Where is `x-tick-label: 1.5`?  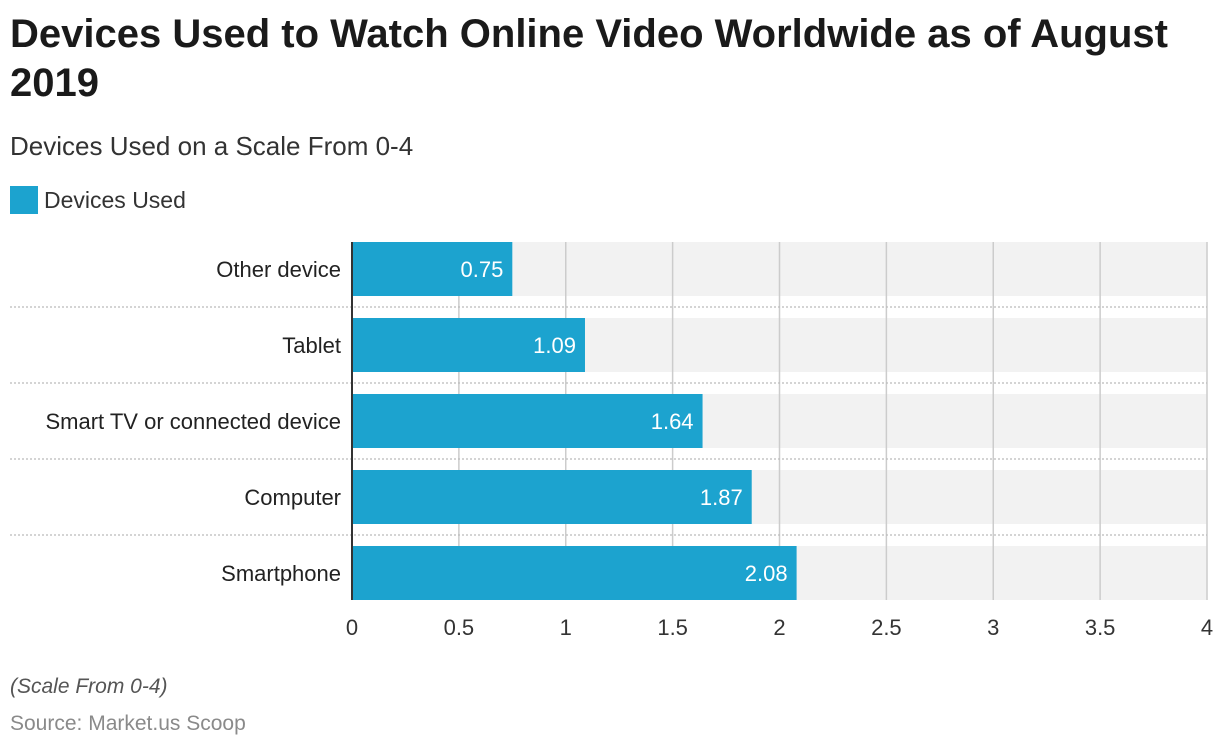
x-tick-label: 1.5 is located at coordinates (672, 627).